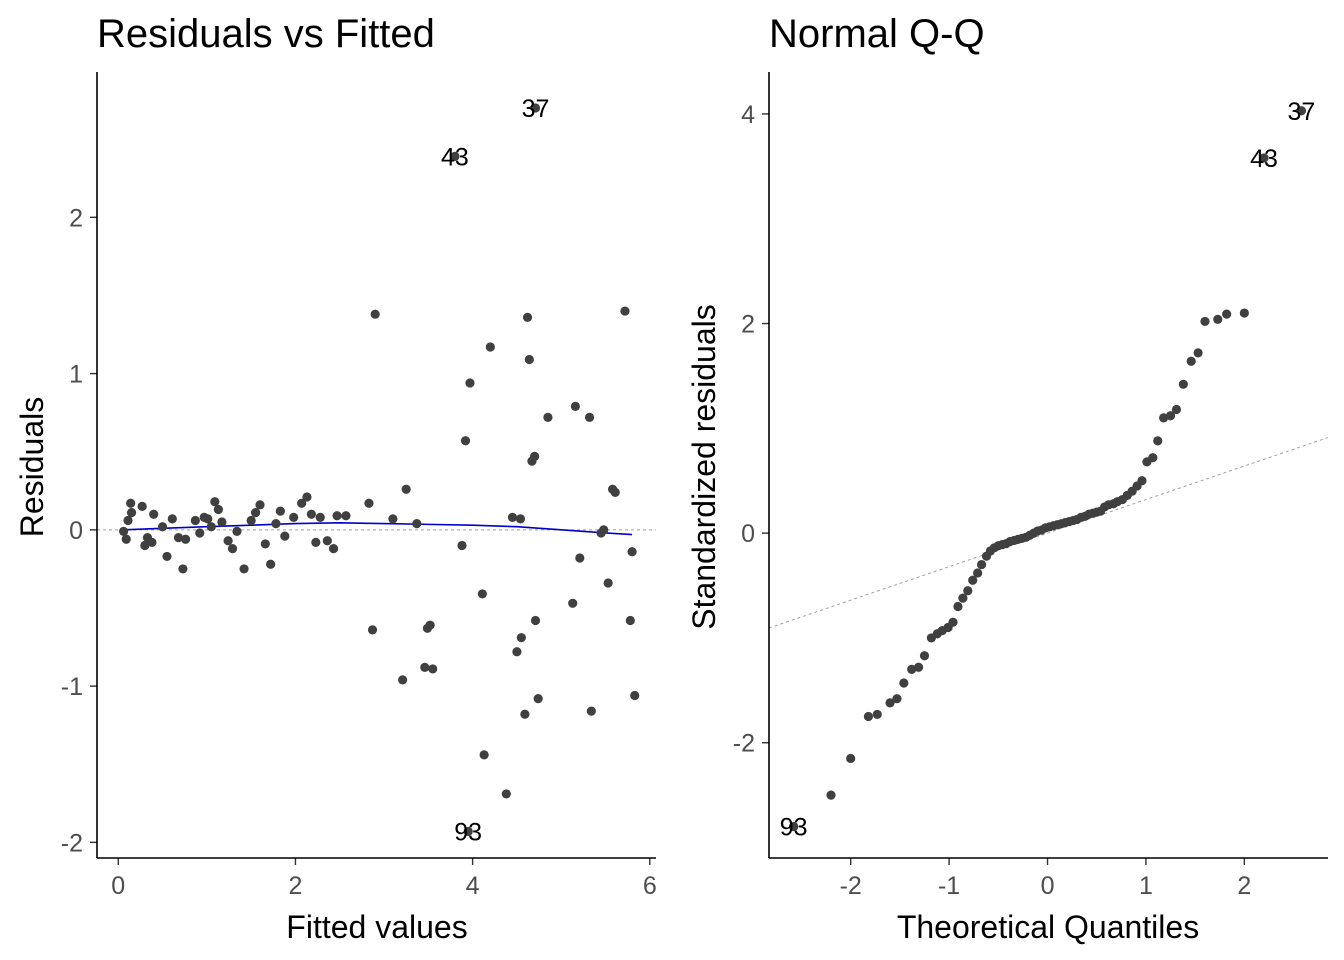 The width and height of the screenshot is (1344, 960). Describe the element at coordinates (32, 467) in the screenshot. I see `y-axis-title: Residuals` at that location.